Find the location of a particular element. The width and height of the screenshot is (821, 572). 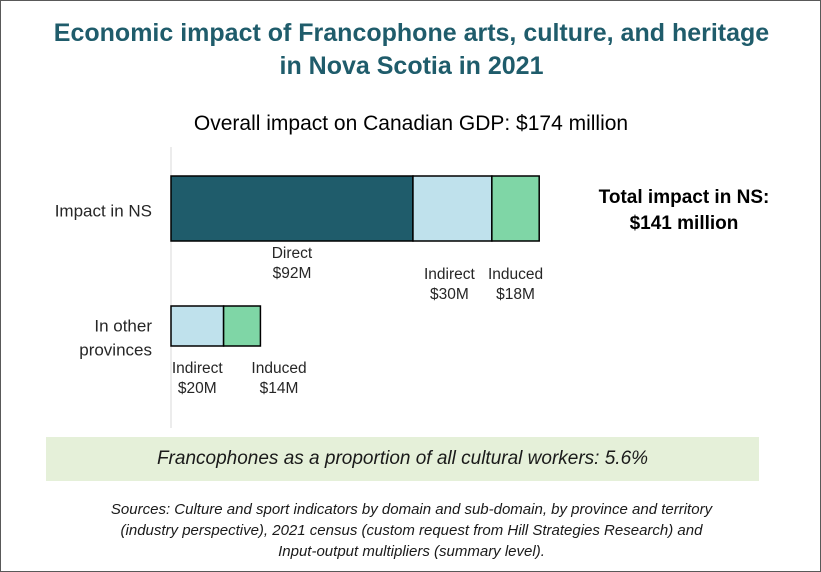

bar-segment-direct is located at coordinates (292, 208).